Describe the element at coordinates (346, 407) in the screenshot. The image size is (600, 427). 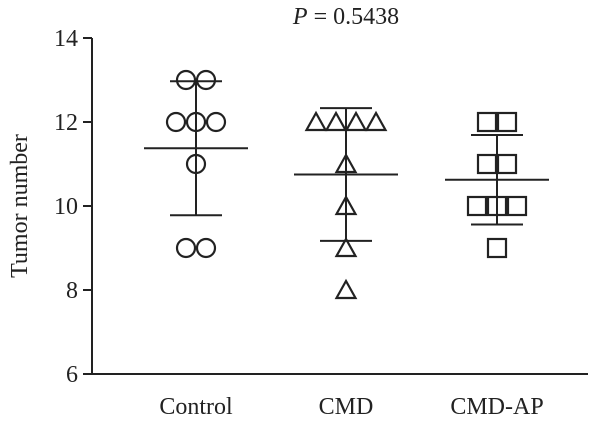
I see `x-tick-label-cmd: CMD` at that location.